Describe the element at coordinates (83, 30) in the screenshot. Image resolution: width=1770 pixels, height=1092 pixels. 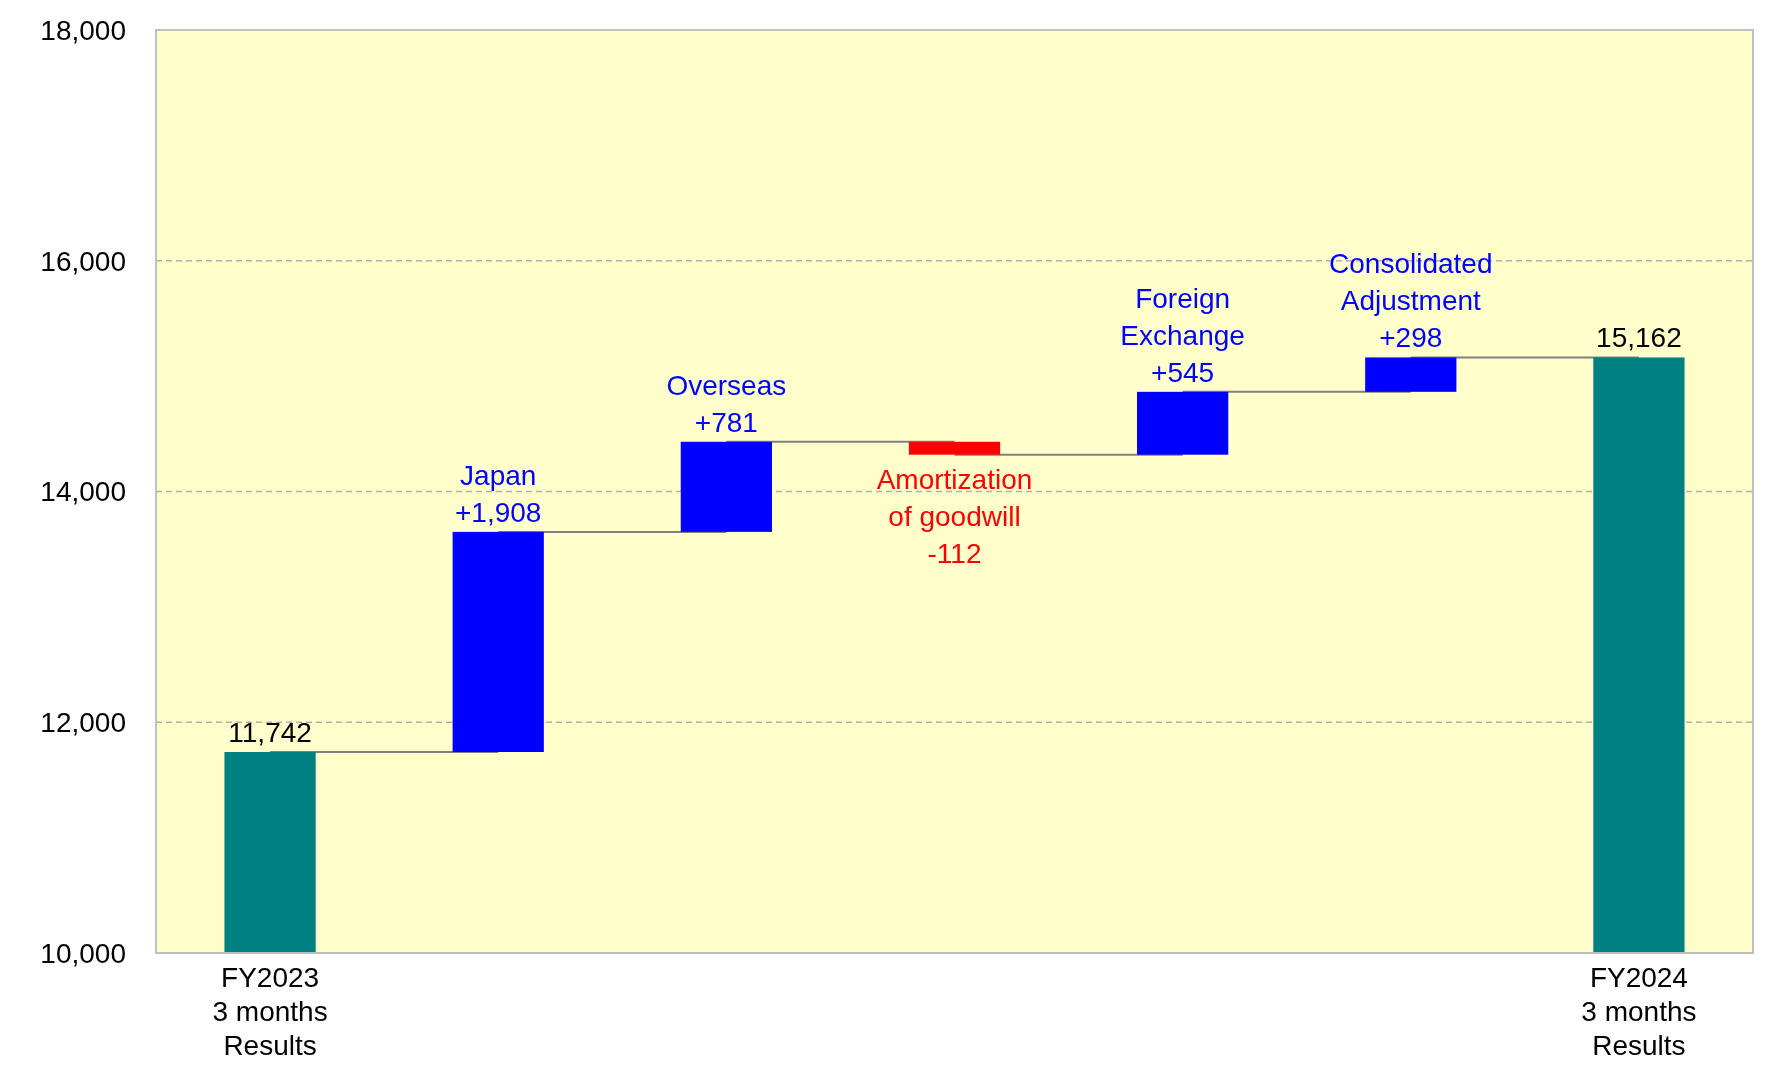
I see `y-tick-label: 18,000` at that location.